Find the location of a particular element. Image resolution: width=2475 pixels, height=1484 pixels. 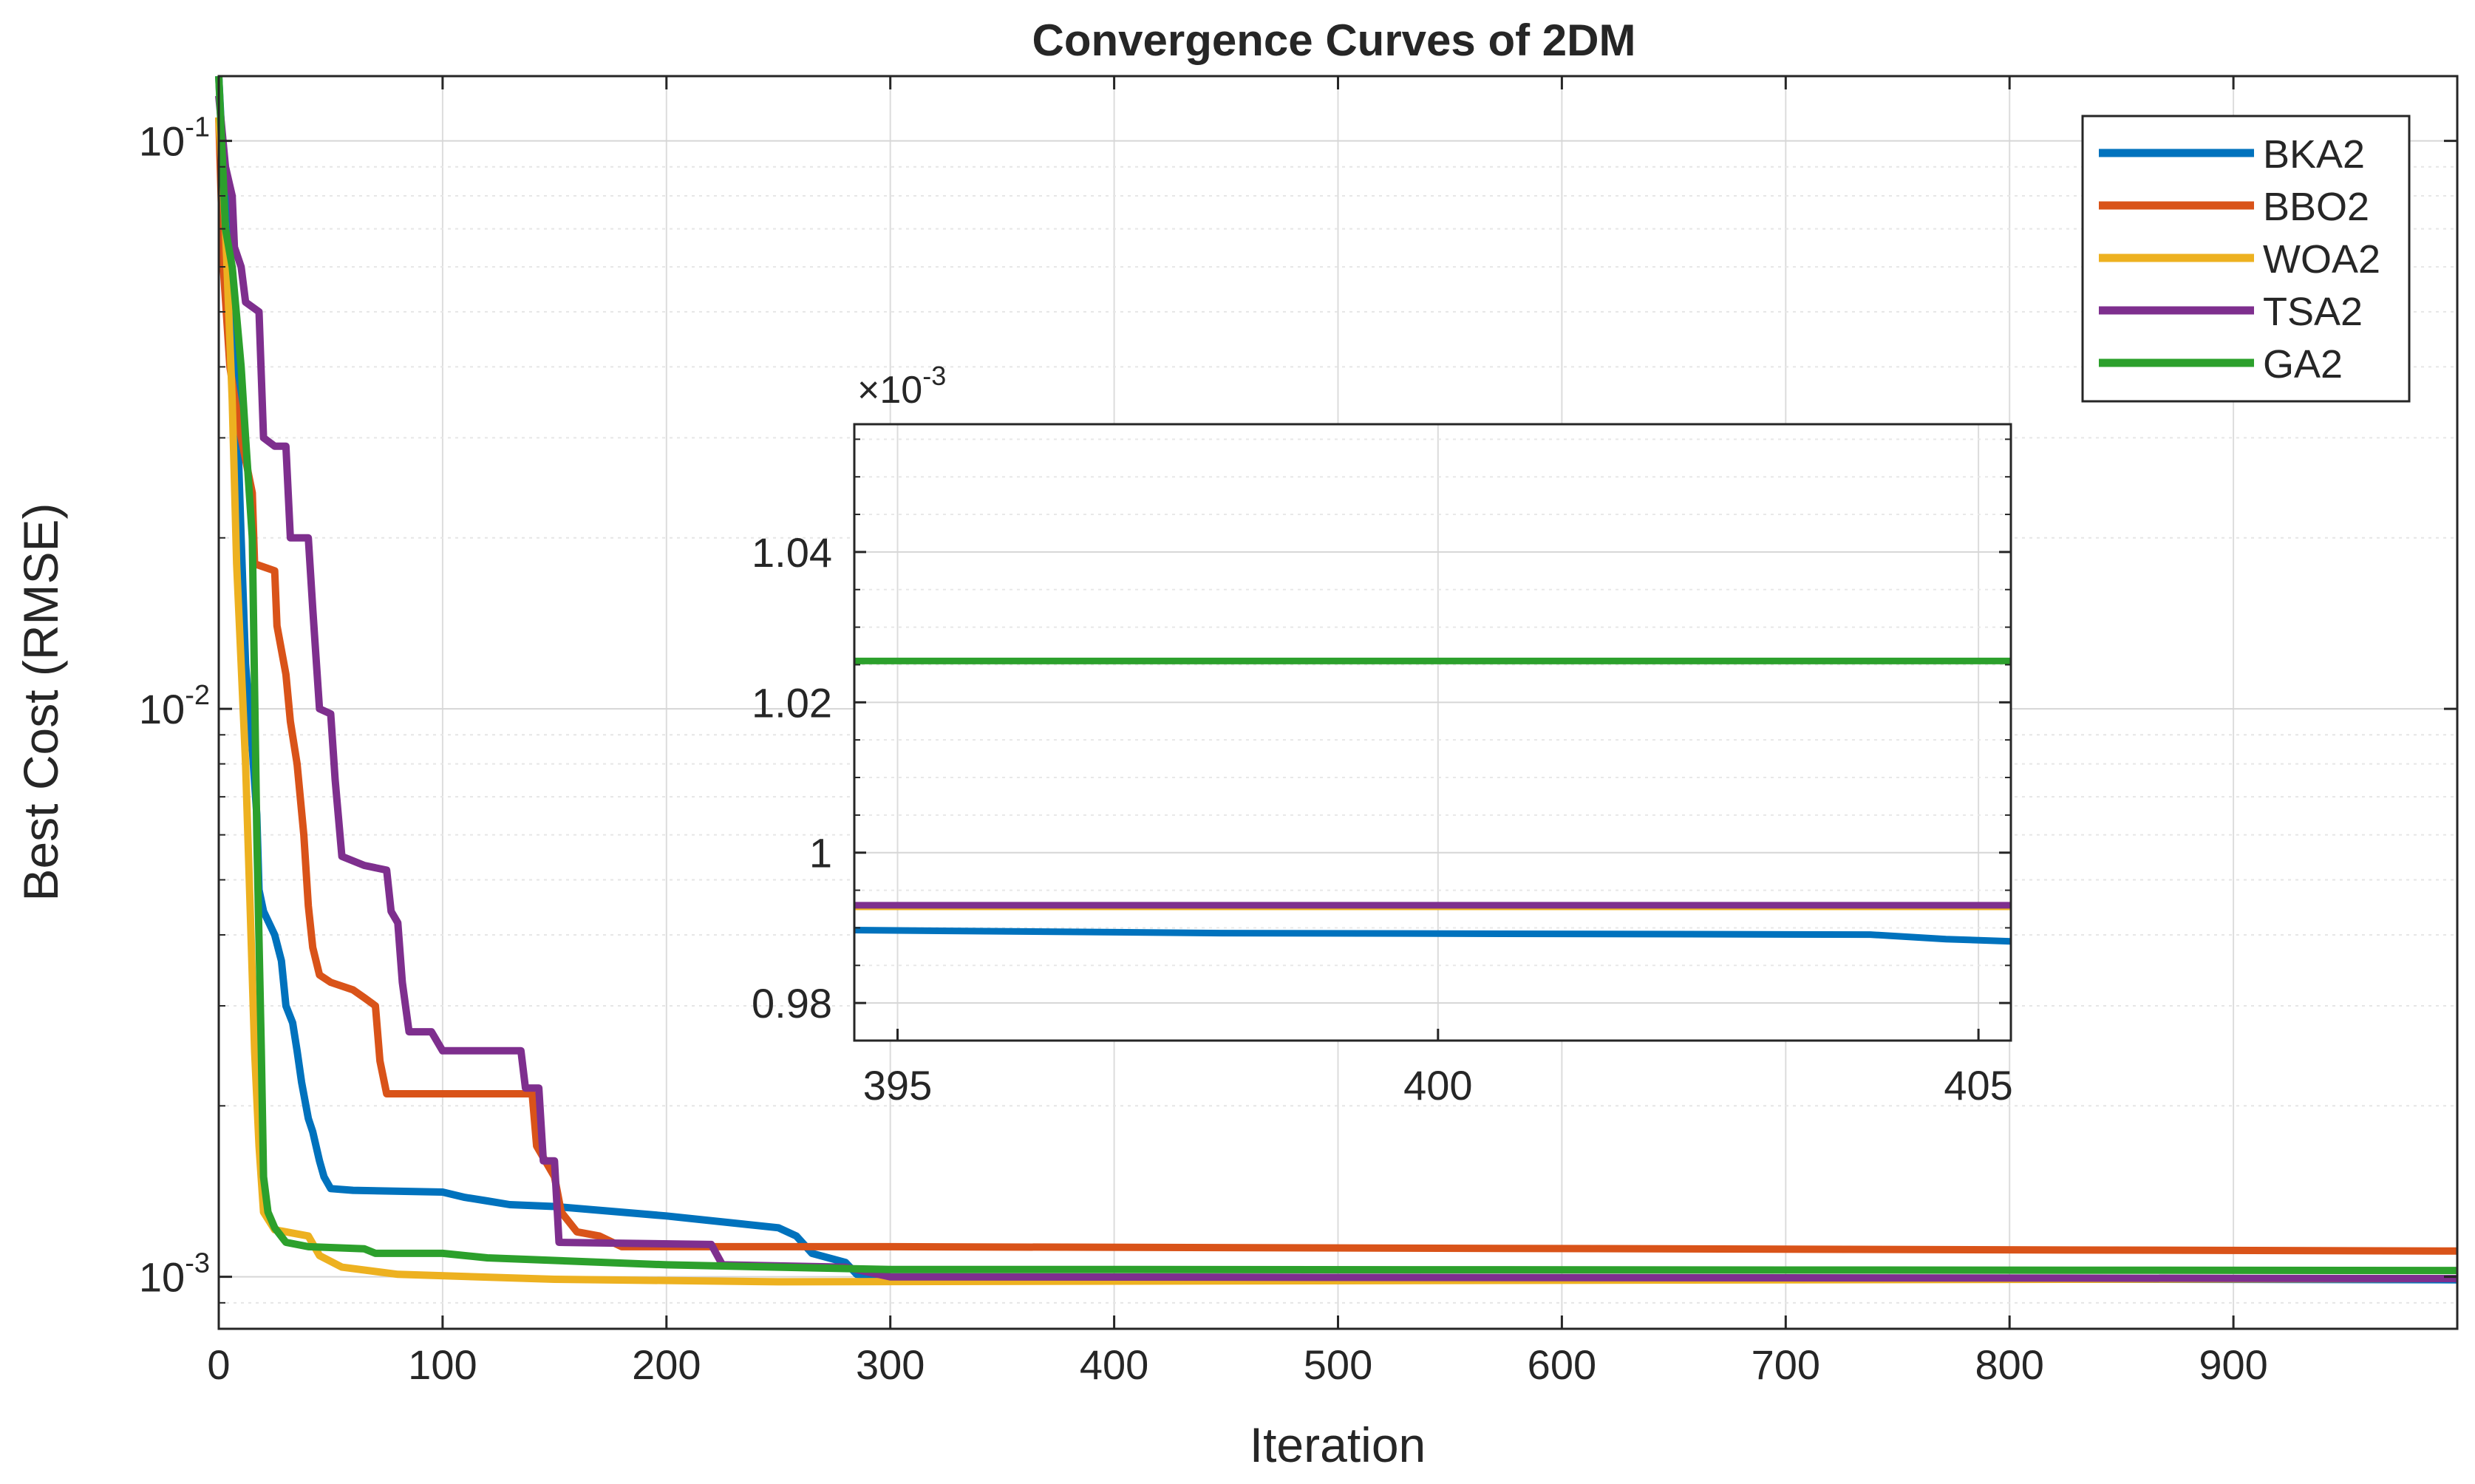

inset-x-tick-label: 400 is located at coordinates (1438, 1085).